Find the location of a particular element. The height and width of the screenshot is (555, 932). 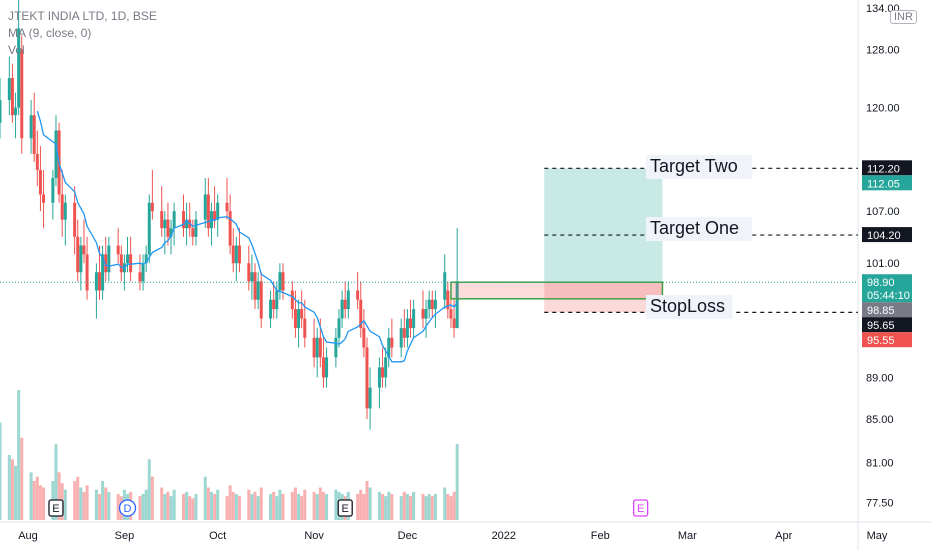

ma-legend: MA (9, close, 0) is located at coordinates (50, 33).